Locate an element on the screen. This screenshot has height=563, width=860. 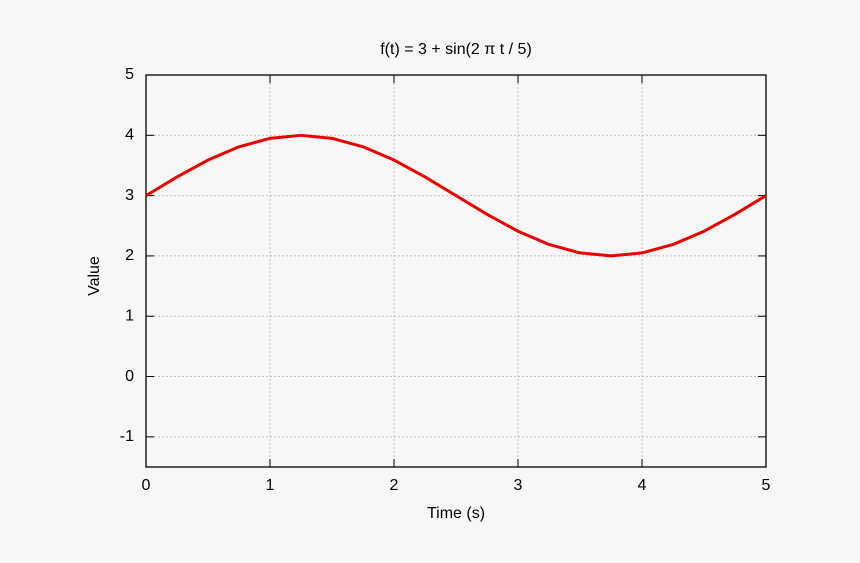
x-axis-label: Time (s) is located at coordinates (456, 513).